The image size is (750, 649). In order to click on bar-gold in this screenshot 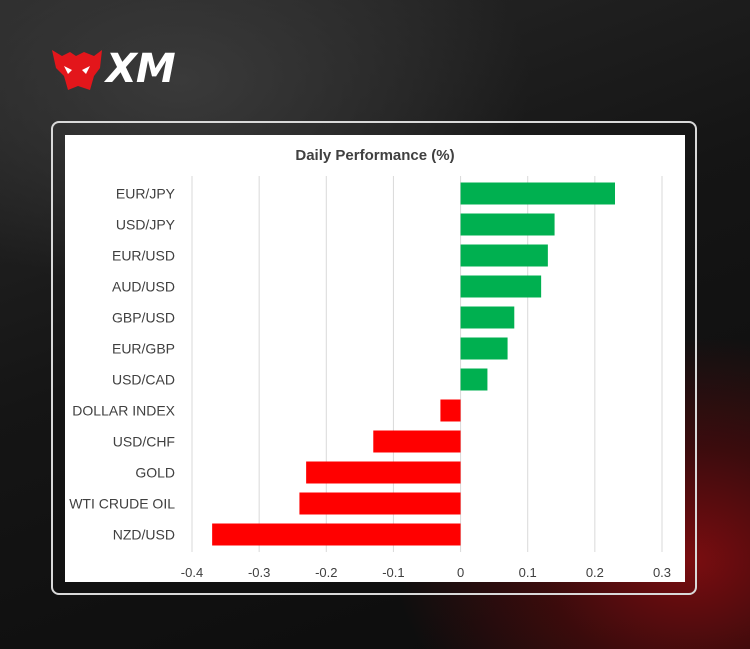, I will do `click(383, 472)`.